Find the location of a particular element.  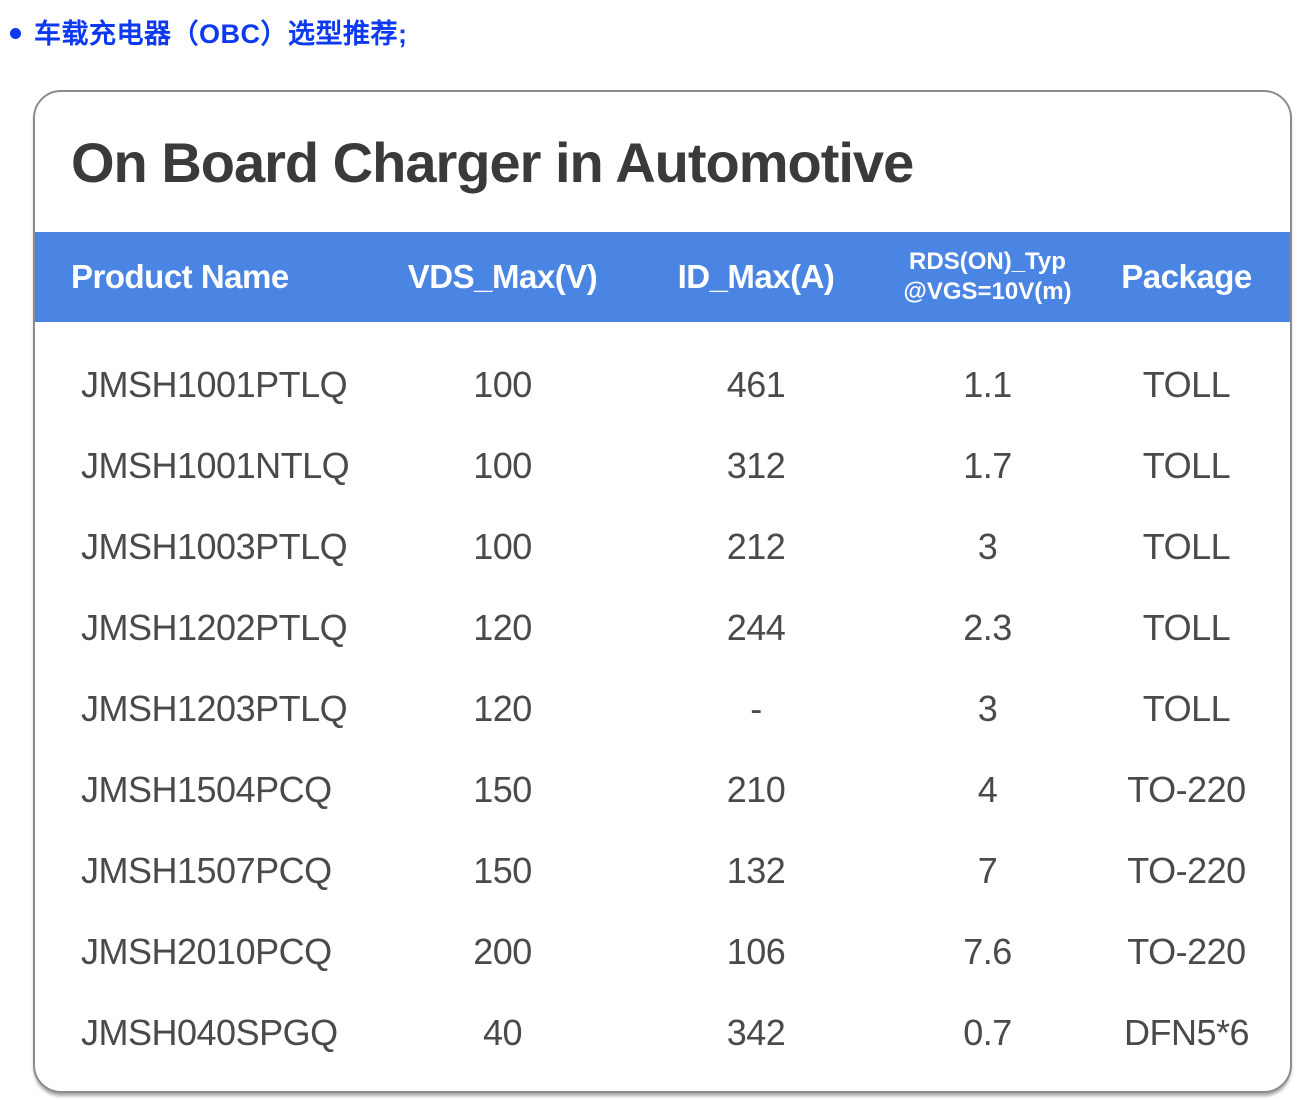

cell-id-max: 106 is located at coordinates (756, 951).